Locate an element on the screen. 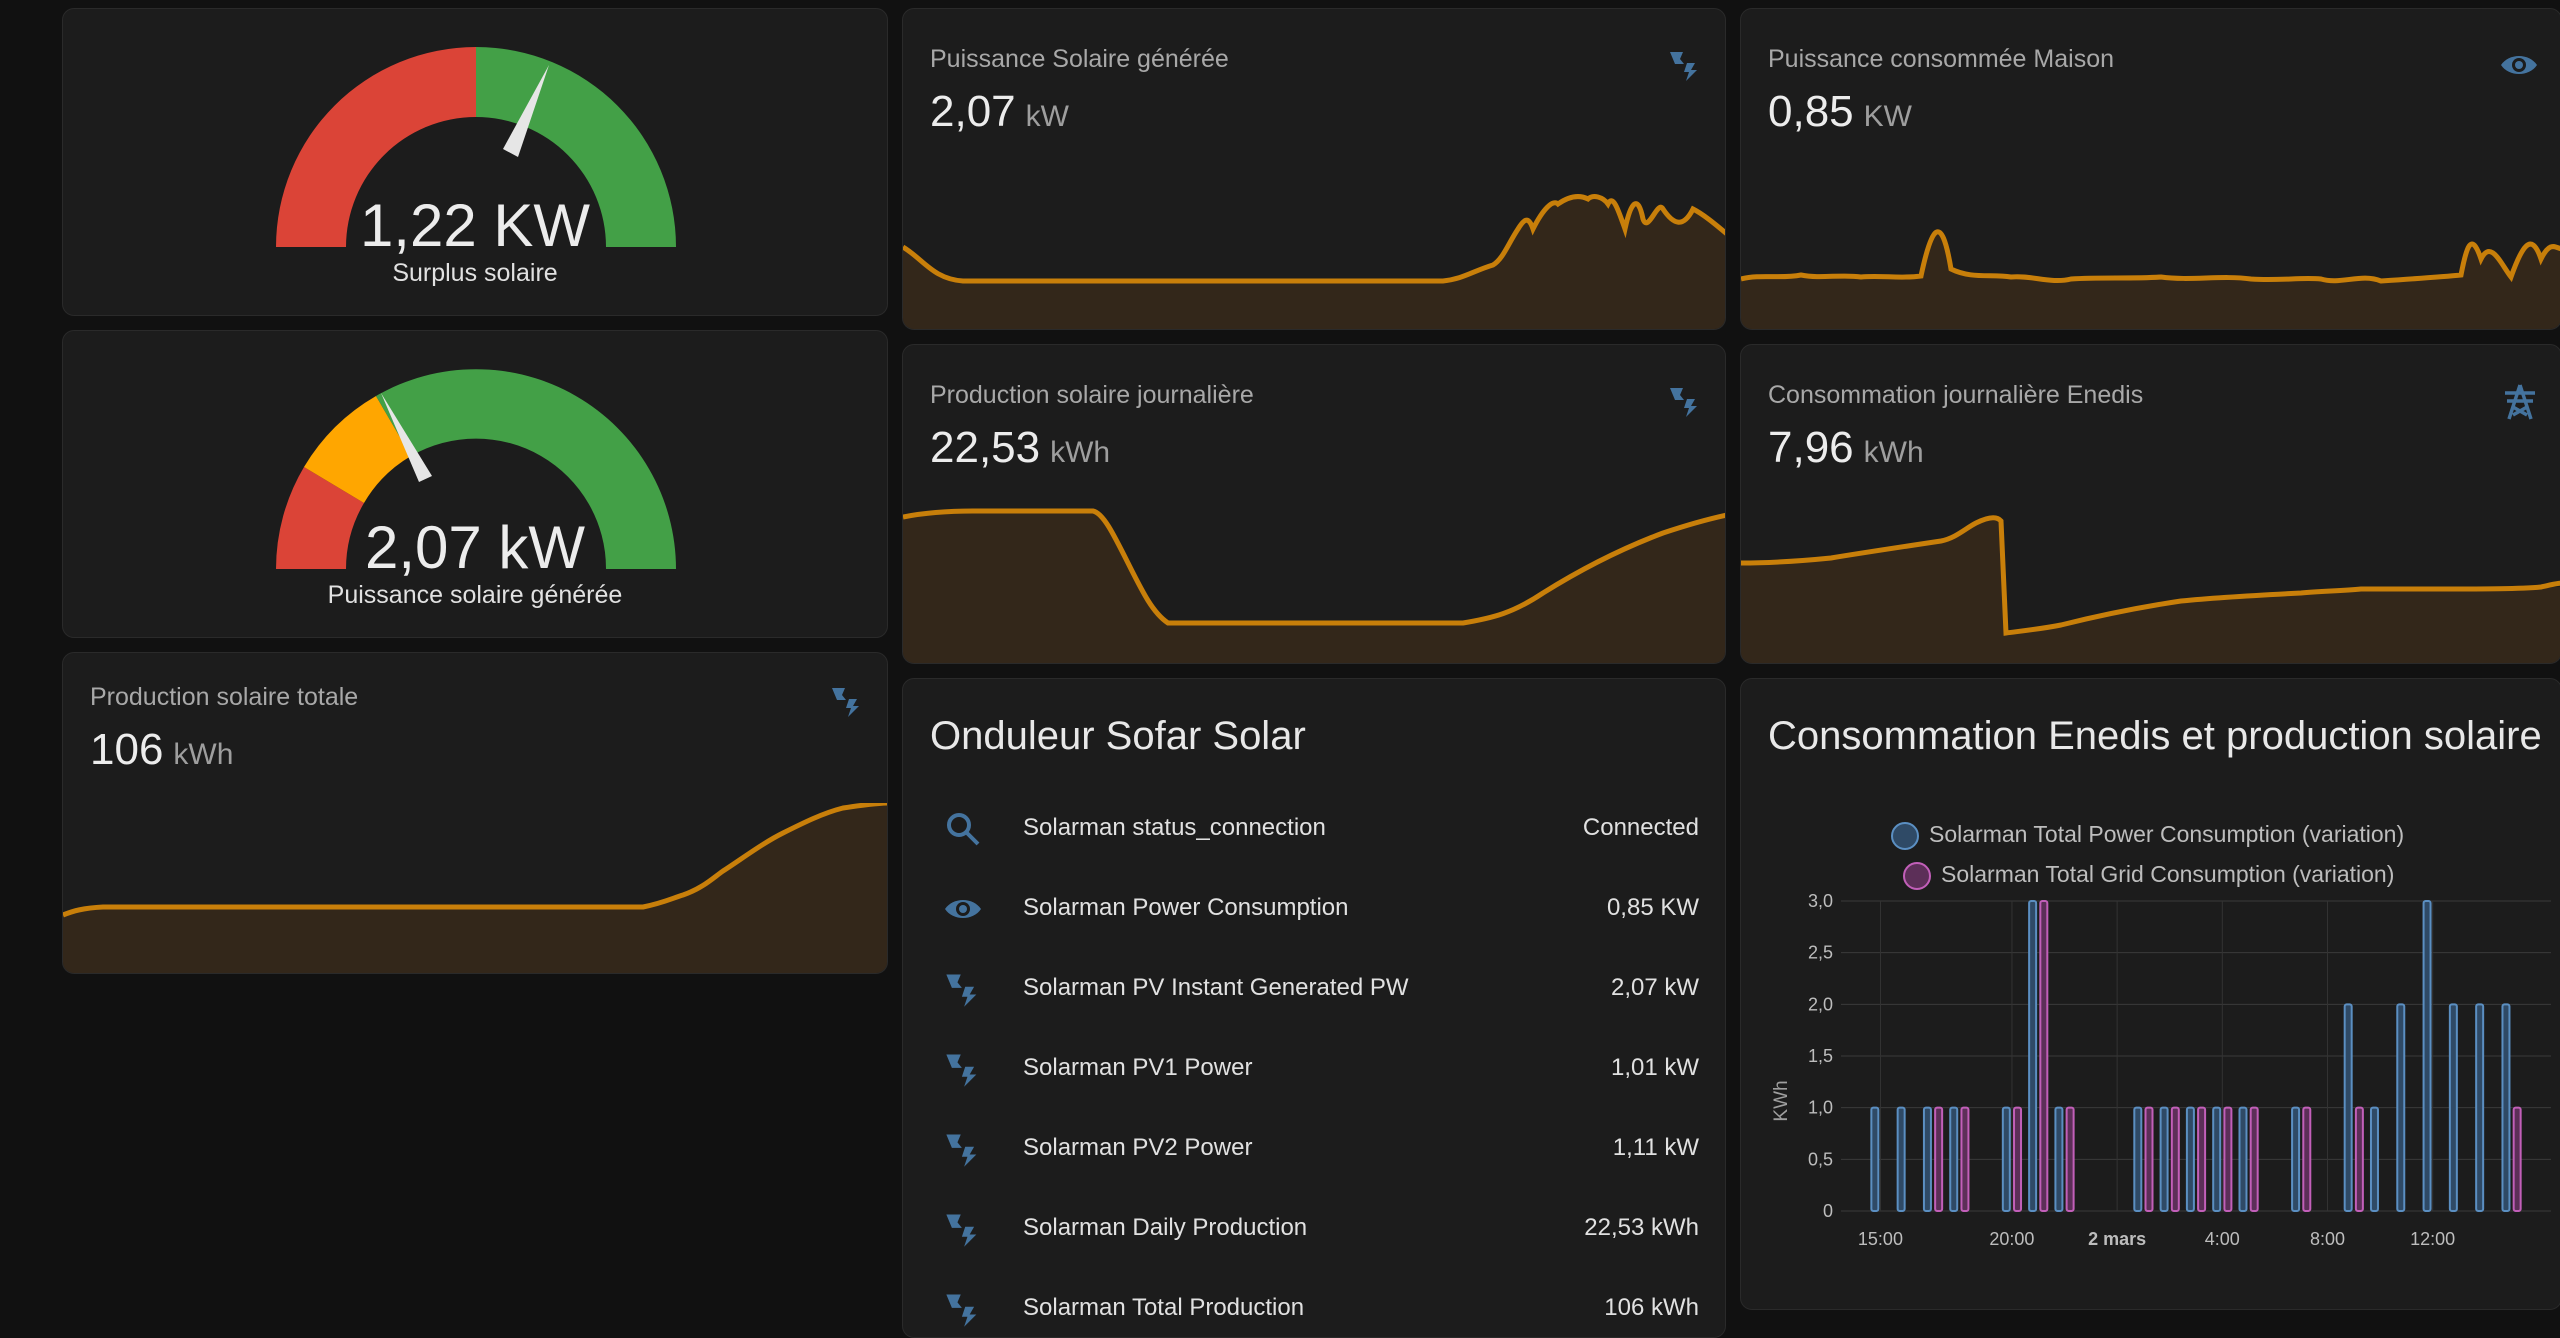 This screenshot has height=1338, width=2560. x-tick-label: 4:00 is located at coordinates (2222, 1239).